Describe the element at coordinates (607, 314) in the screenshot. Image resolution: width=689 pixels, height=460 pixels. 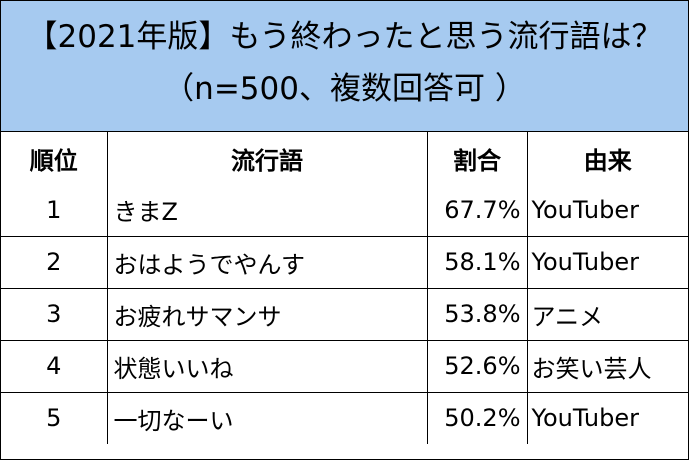
I see `table-cell: アニメ` at that location.